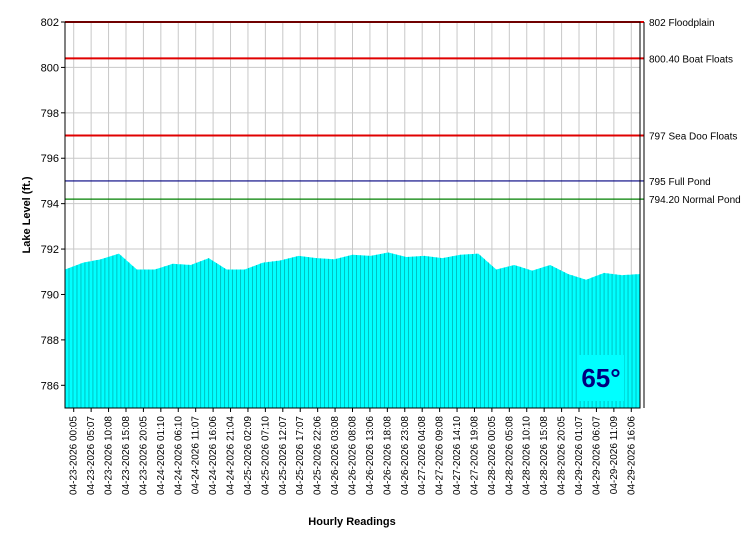 This screenshot has width=750, height=550. What do you see at coordinates (544, 455) in the screenshot?
I see `x-tick-label: 04-28-2026 15:08` at bounding box center [544, 455].